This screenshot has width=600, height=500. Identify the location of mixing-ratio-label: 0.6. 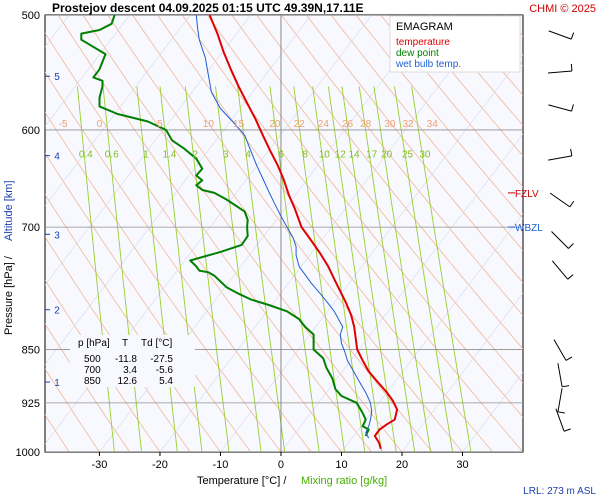
(112, 155).